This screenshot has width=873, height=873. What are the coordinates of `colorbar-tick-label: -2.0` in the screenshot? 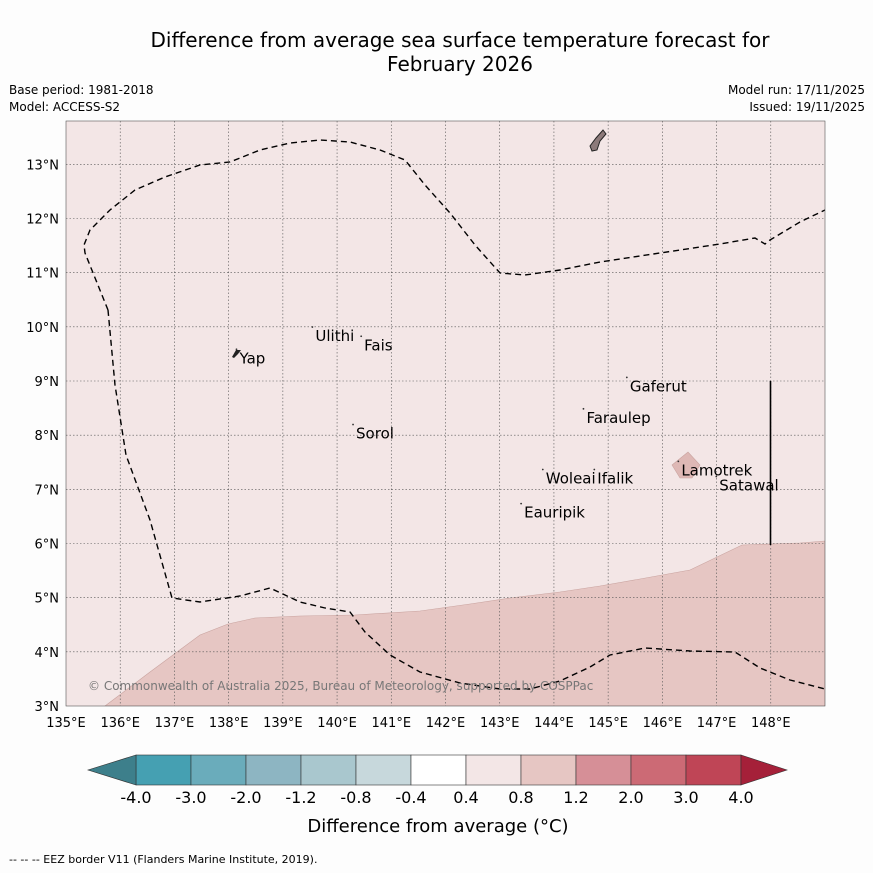 It's located at (245, 797).